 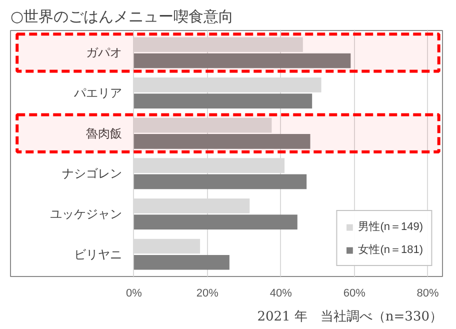 What do you see at coordinates (104, 53) in the screenshot?
I see `y-tick-label: ガパオ` at bounding box center [104, 53].